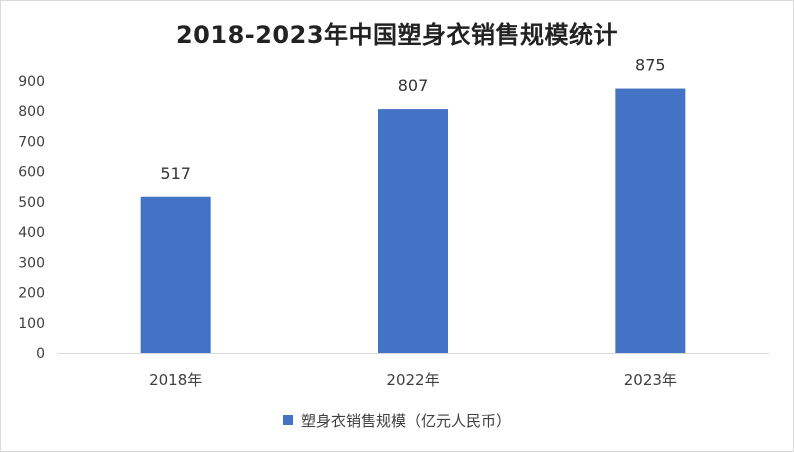 The width and height of the screenshot is (794, 452). Describe the element at coordinates (397, 35) in the screenshot. I see `chart-title: 2018-2023年中国塑身衣销售规模统计` at that location.